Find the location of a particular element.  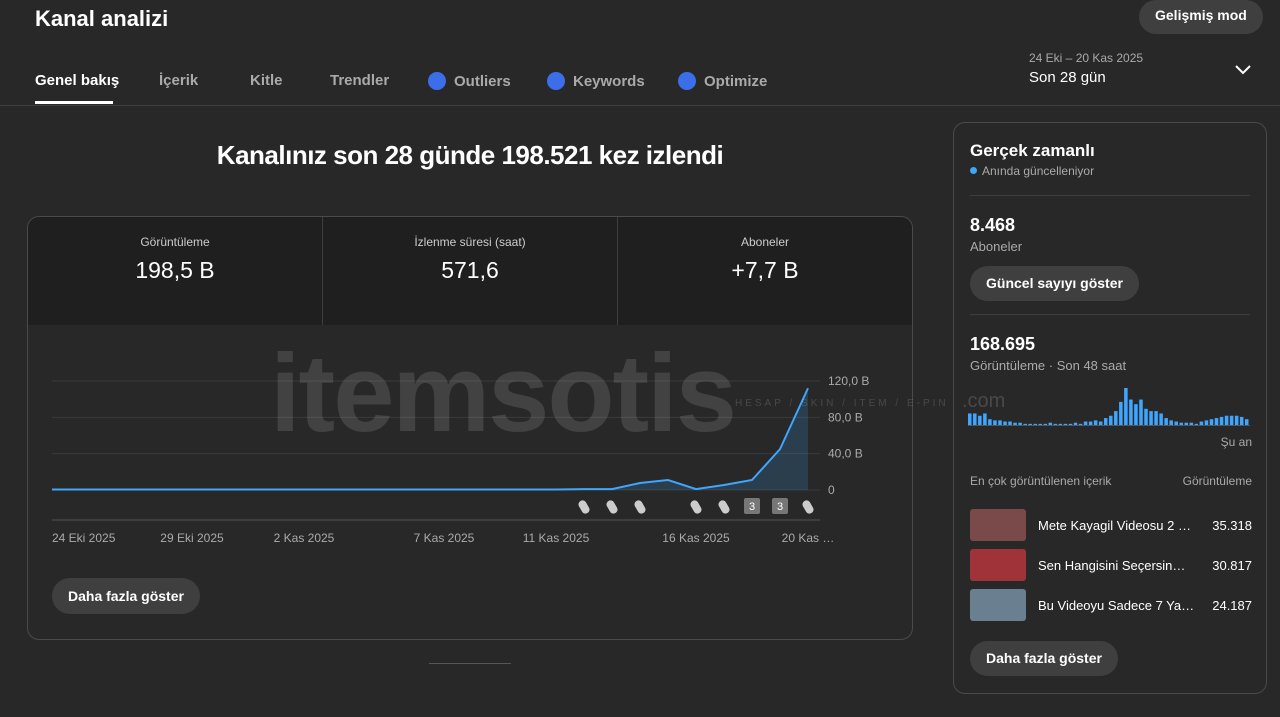

metric-label: İzlenme süresi (saat) is located at coordinates (470, 242).